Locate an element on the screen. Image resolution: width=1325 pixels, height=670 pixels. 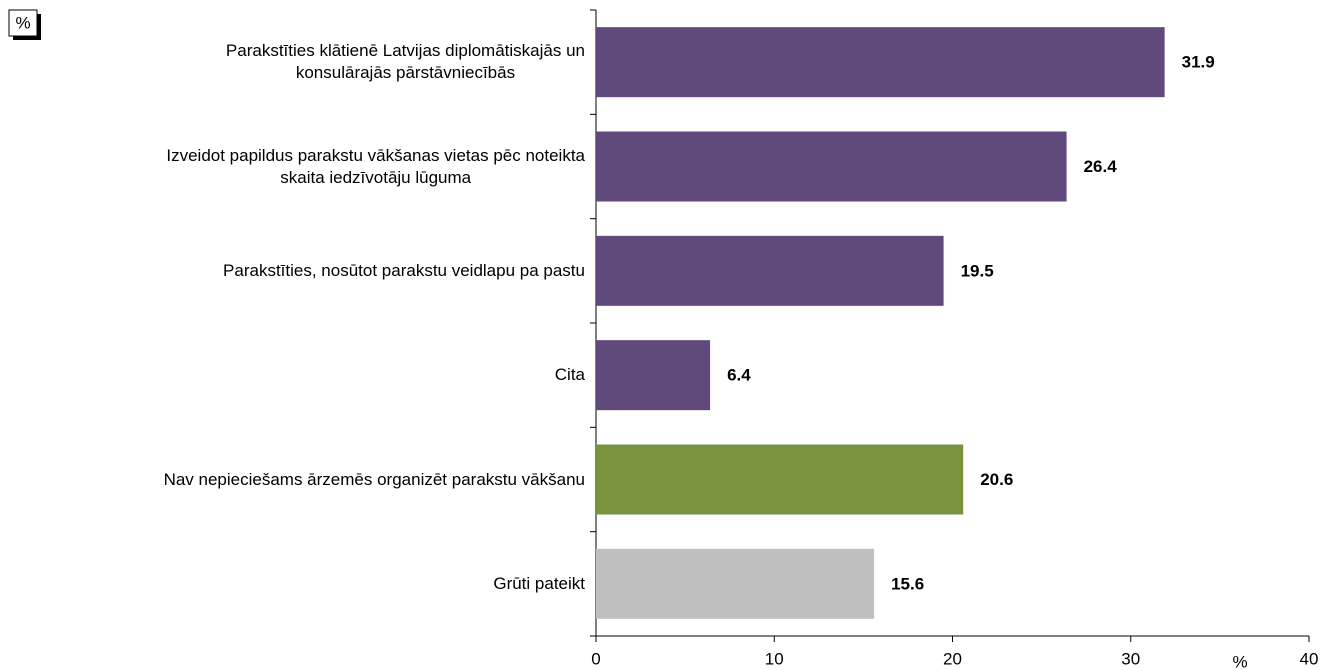
value-label: 26.4 is located at coordinates (1101, 166).